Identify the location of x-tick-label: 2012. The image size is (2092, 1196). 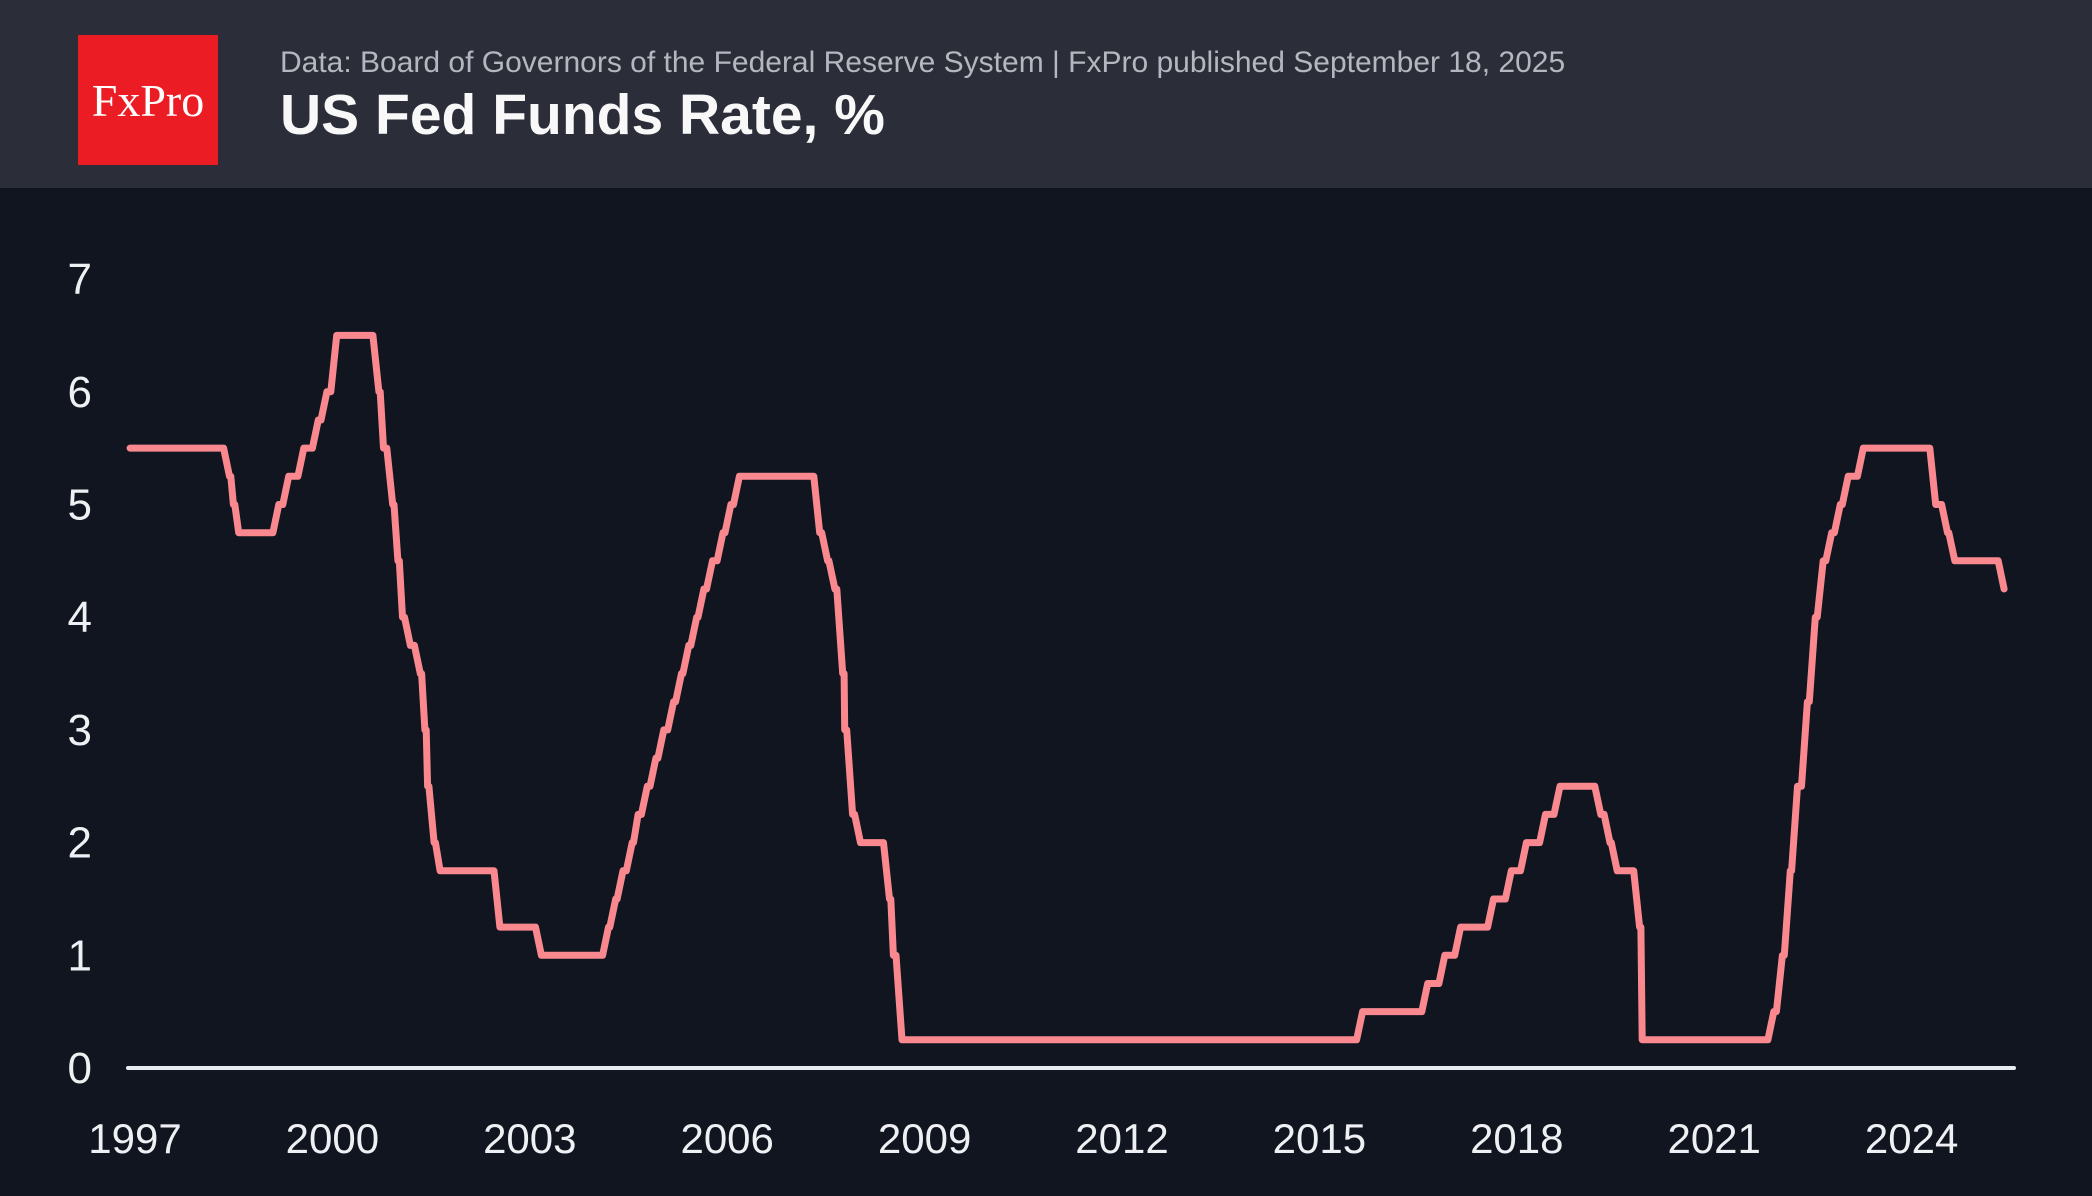
(1121, 1138).